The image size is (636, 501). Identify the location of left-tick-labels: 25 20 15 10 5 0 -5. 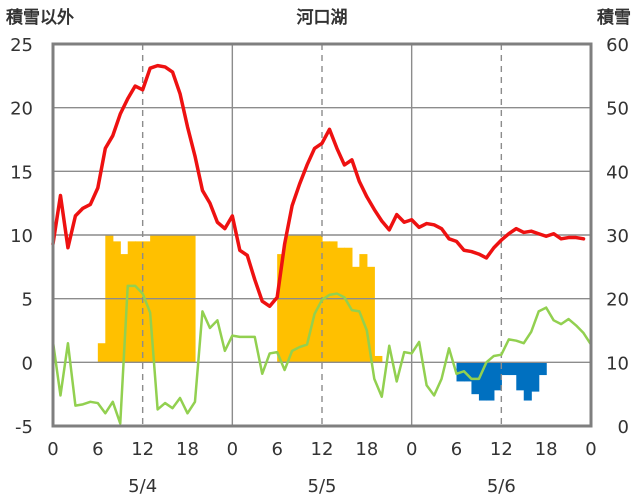
(21, 236).